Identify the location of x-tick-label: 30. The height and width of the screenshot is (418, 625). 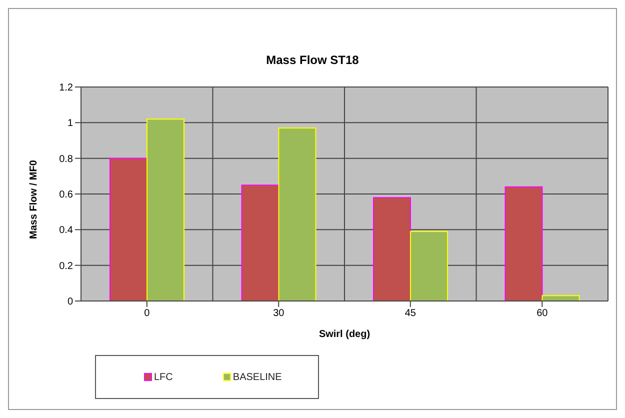
(279, 314).